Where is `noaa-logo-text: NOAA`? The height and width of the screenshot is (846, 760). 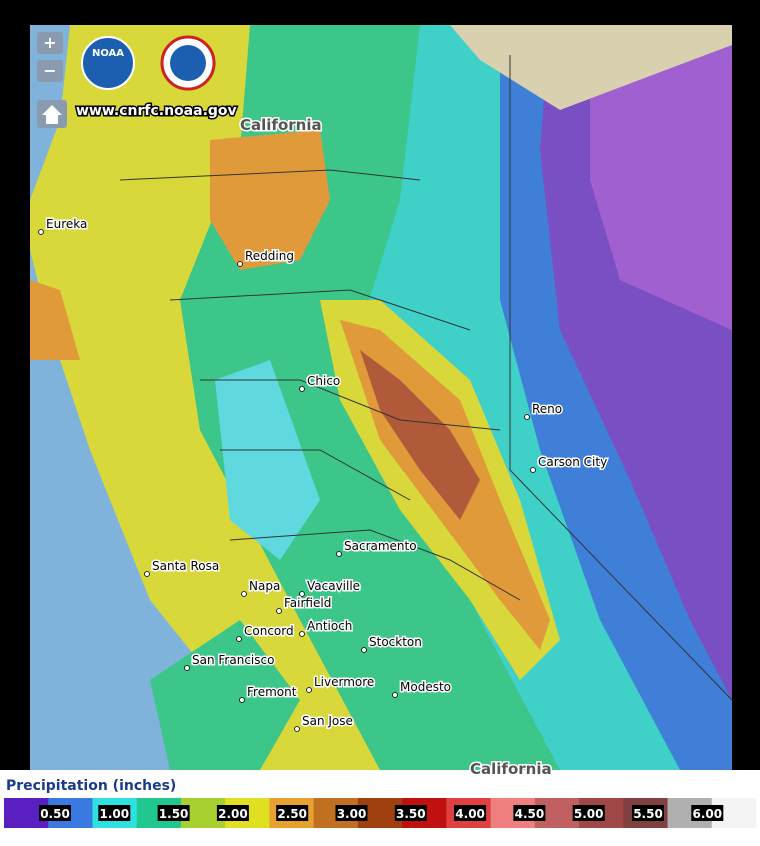 noaa-logo-text: NOAA is located at coordinates (108, 53).